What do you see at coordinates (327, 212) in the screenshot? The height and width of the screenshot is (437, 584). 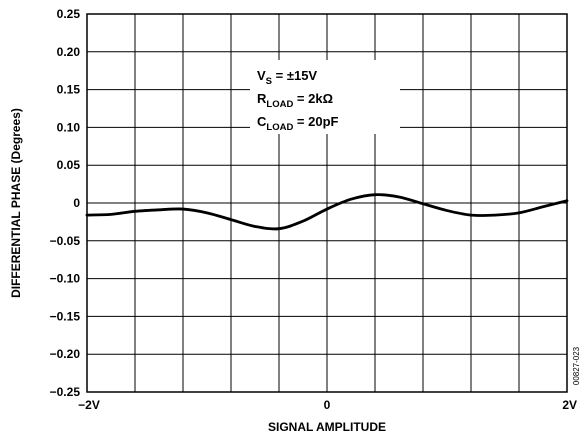 I see `series-line` at bounding box center [327, 212].